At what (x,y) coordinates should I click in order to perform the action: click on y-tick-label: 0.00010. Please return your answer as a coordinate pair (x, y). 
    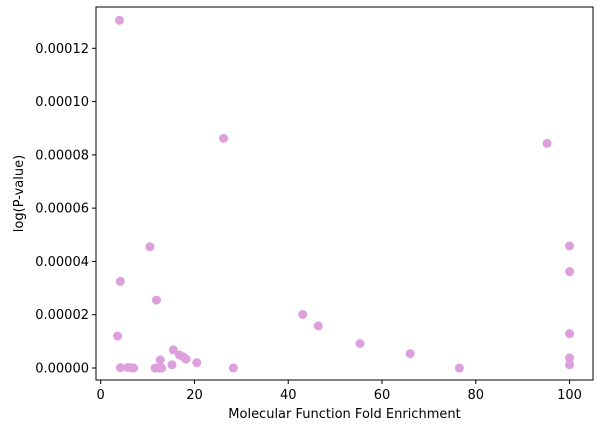
    Looking at the image, I should click on (62, 102).